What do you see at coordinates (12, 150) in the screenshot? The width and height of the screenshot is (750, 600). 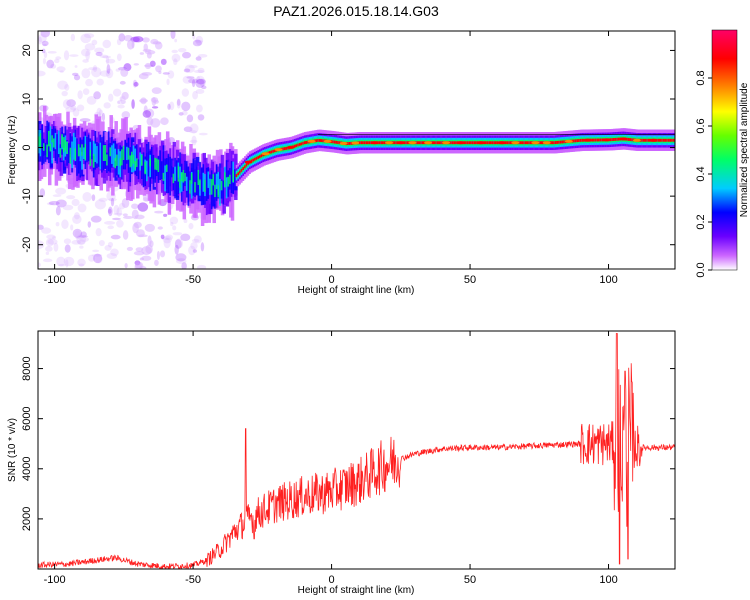 I see `spectrogram-y-axis-label: Frequency (Hz)` at bounding box center [12, 150].